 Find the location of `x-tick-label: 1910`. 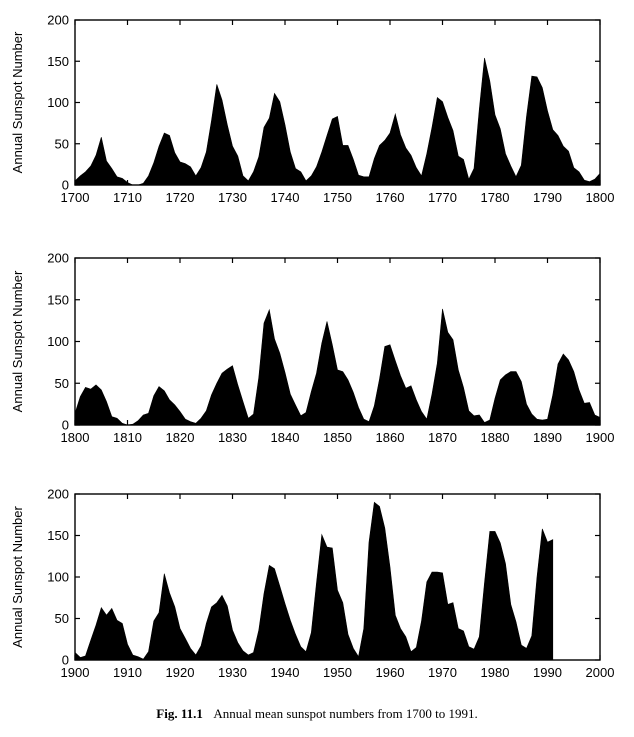

x-tick-label: 1910 is located at coordinates (127, 672).